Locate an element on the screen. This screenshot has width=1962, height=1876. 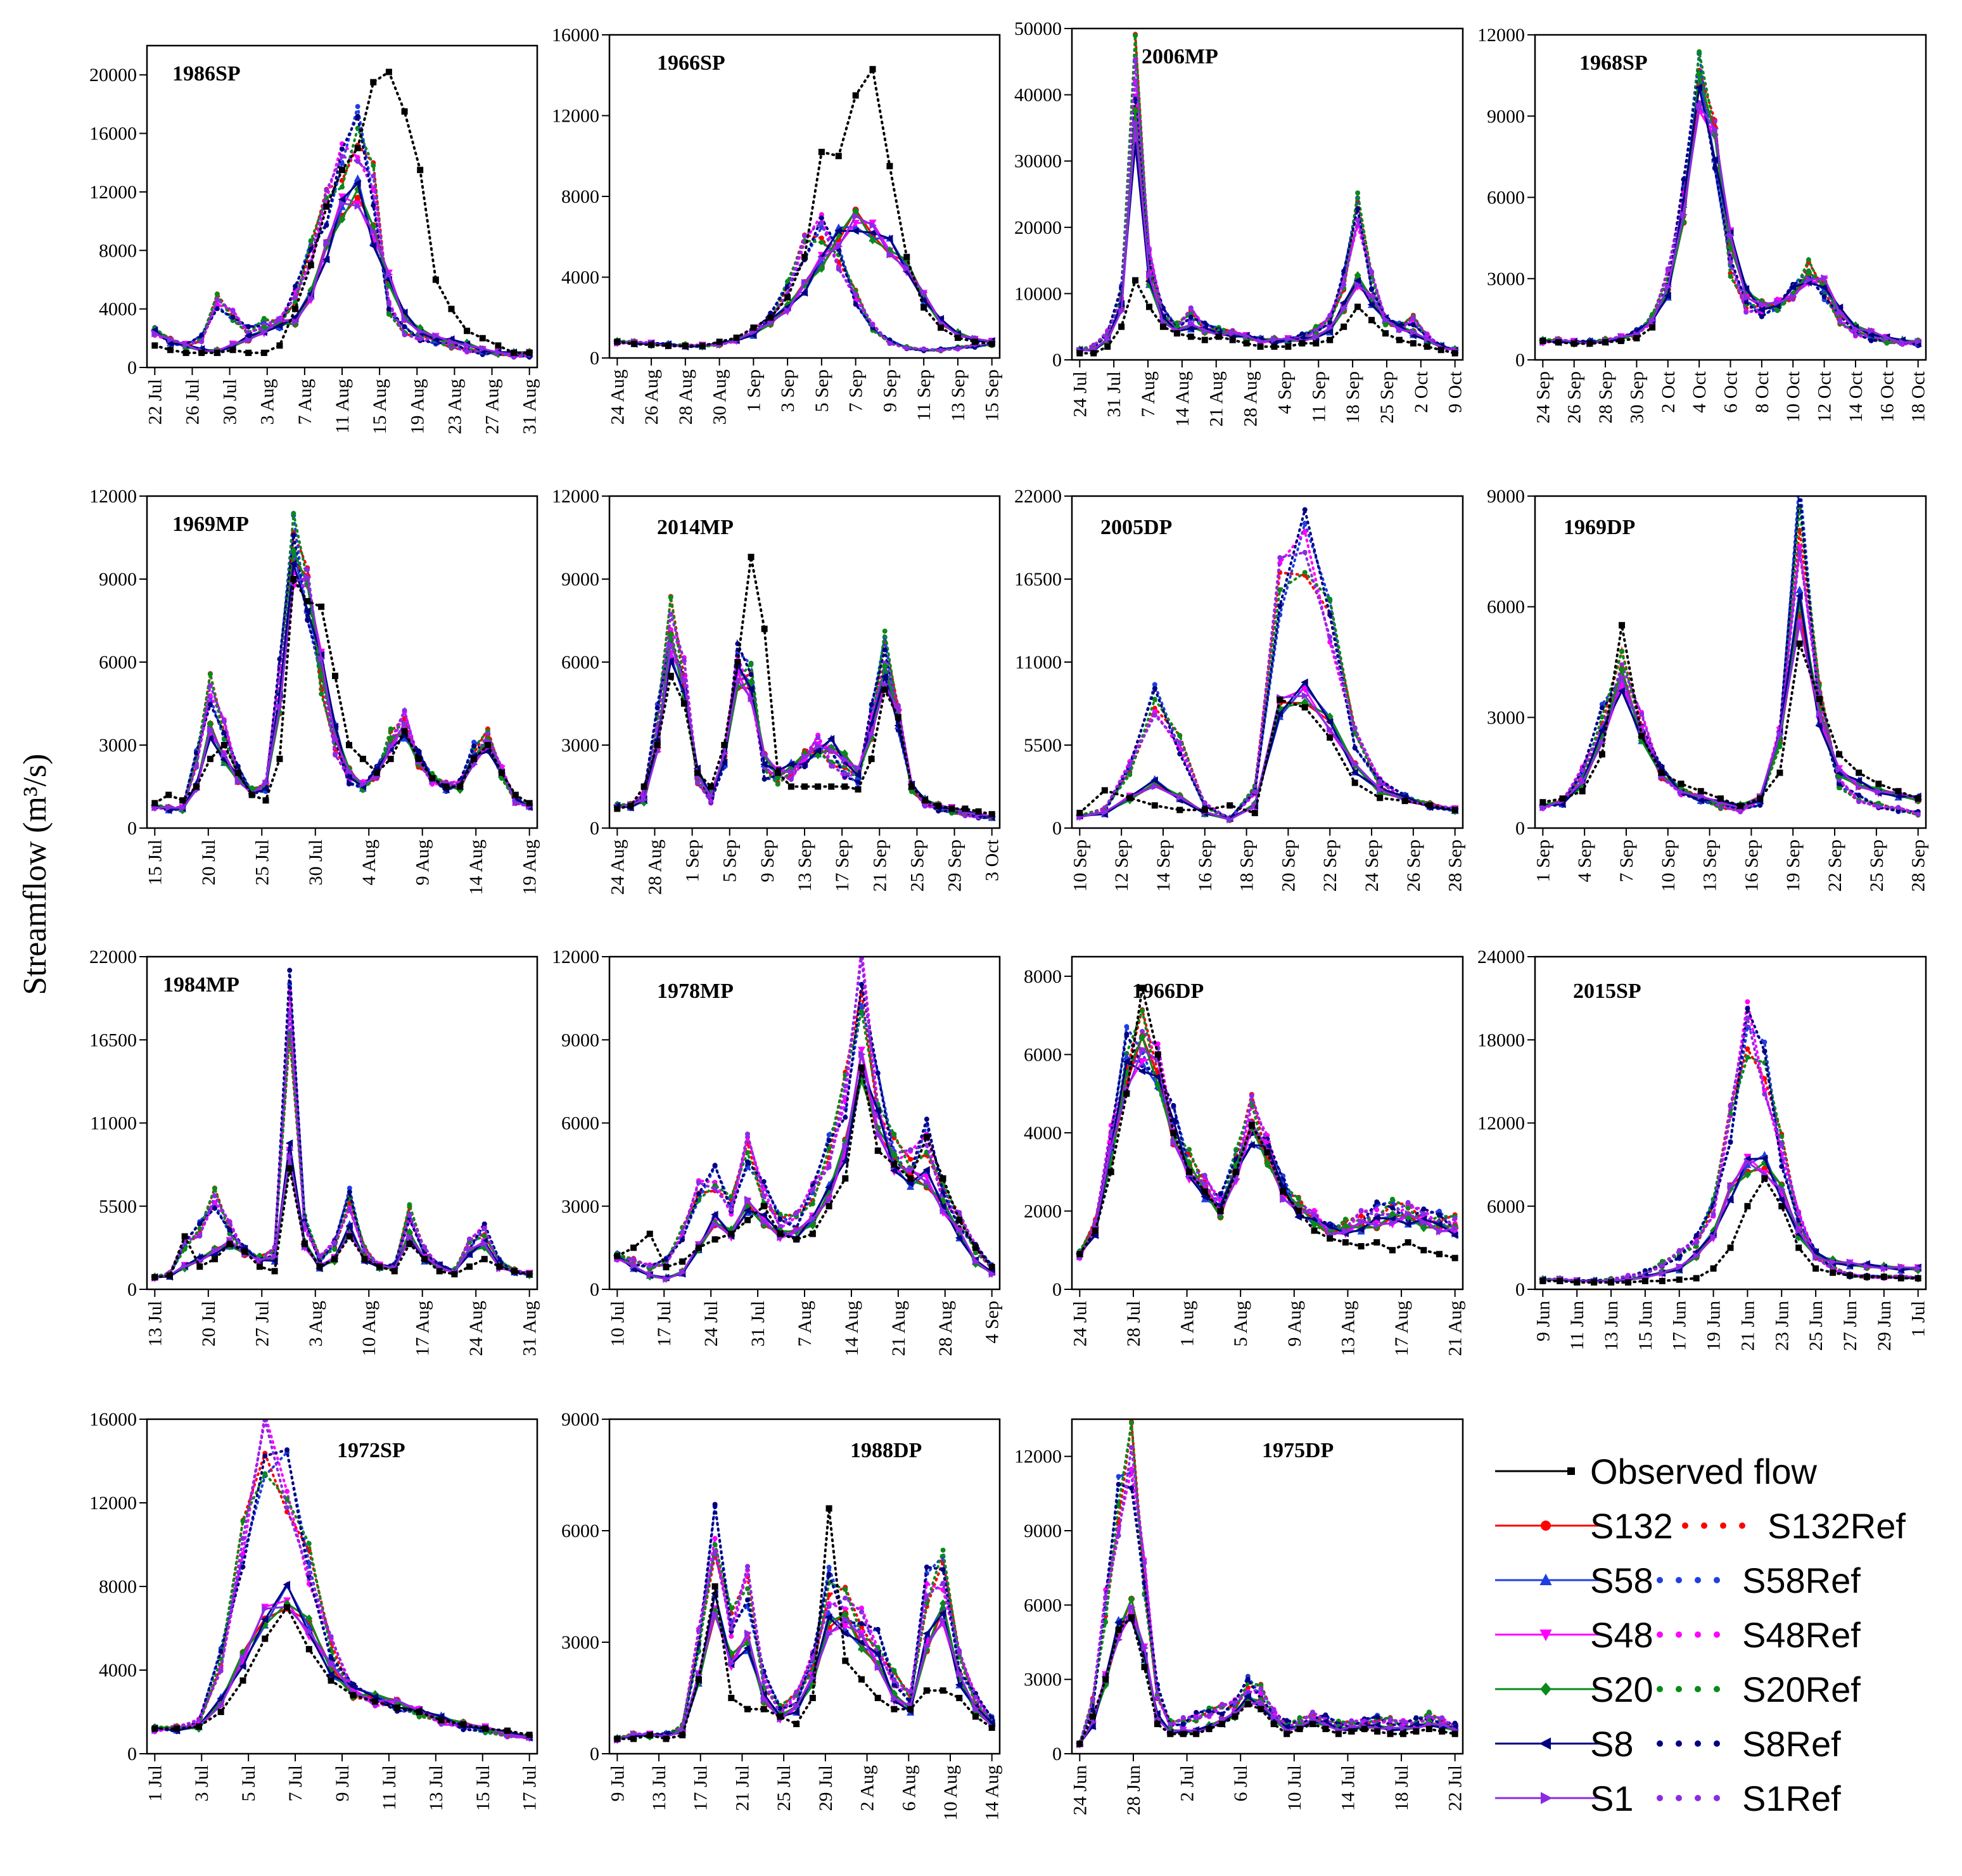
x-tick-label: 19 Jun is located at coordinates (1714, 1326).